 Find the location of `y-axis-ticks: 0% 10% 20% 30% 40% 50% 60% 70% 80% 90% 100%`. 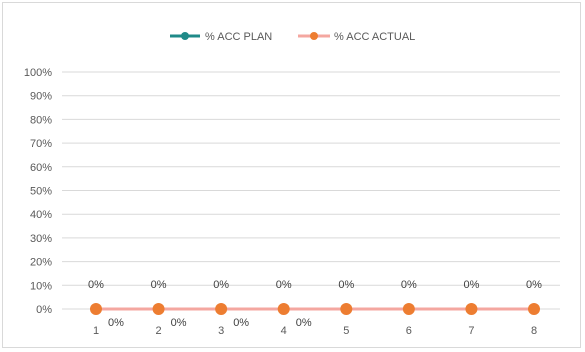

y-axis-ticks: 0% 10% 20% 30% 40% 50% 60% 70% 80% 90% 100% is located at coordinates (38, 191).